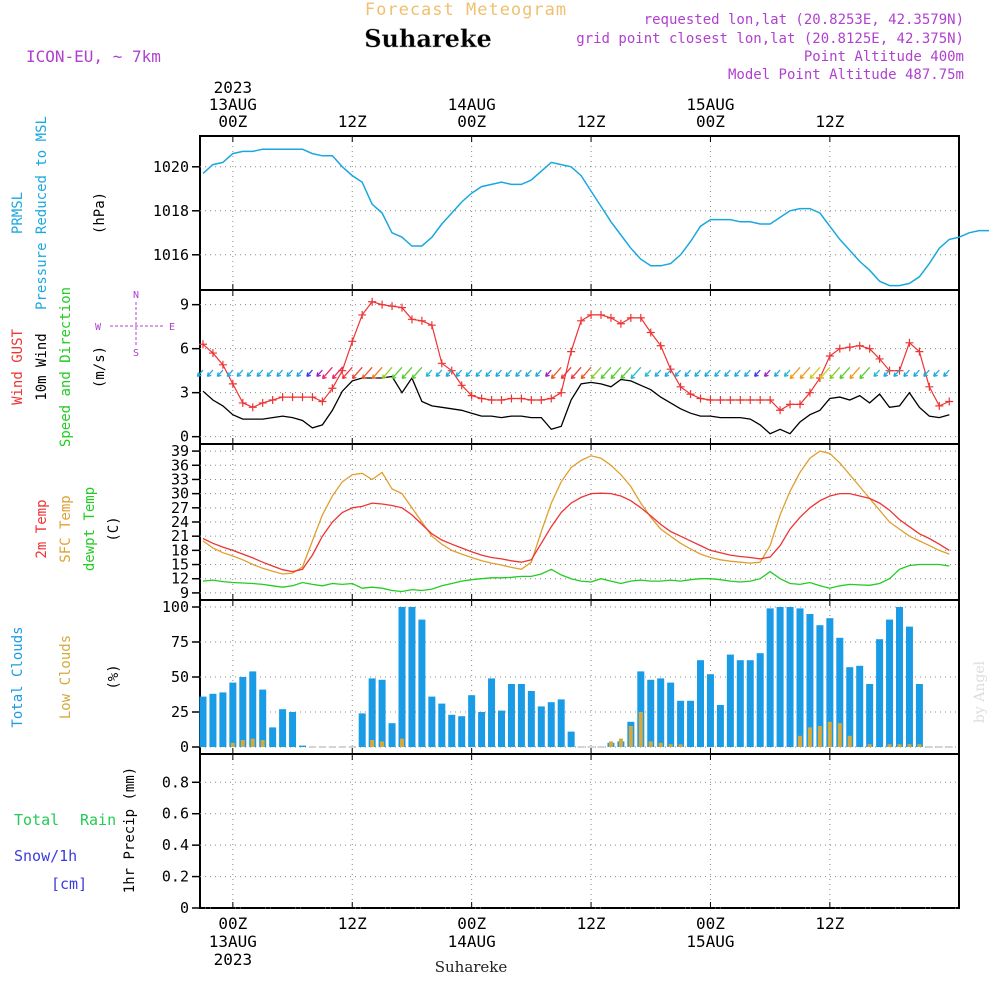  Describe the element at coordinates (66, 528) in the screenshot. I see `temp-label-sfc: SFC Temp` at that location.